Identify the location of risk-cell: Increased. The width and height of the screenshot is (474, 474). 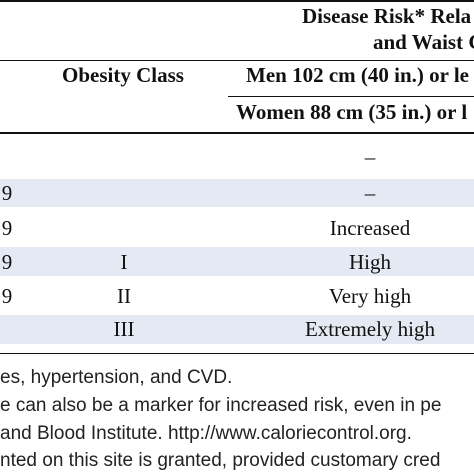
(370, 228).